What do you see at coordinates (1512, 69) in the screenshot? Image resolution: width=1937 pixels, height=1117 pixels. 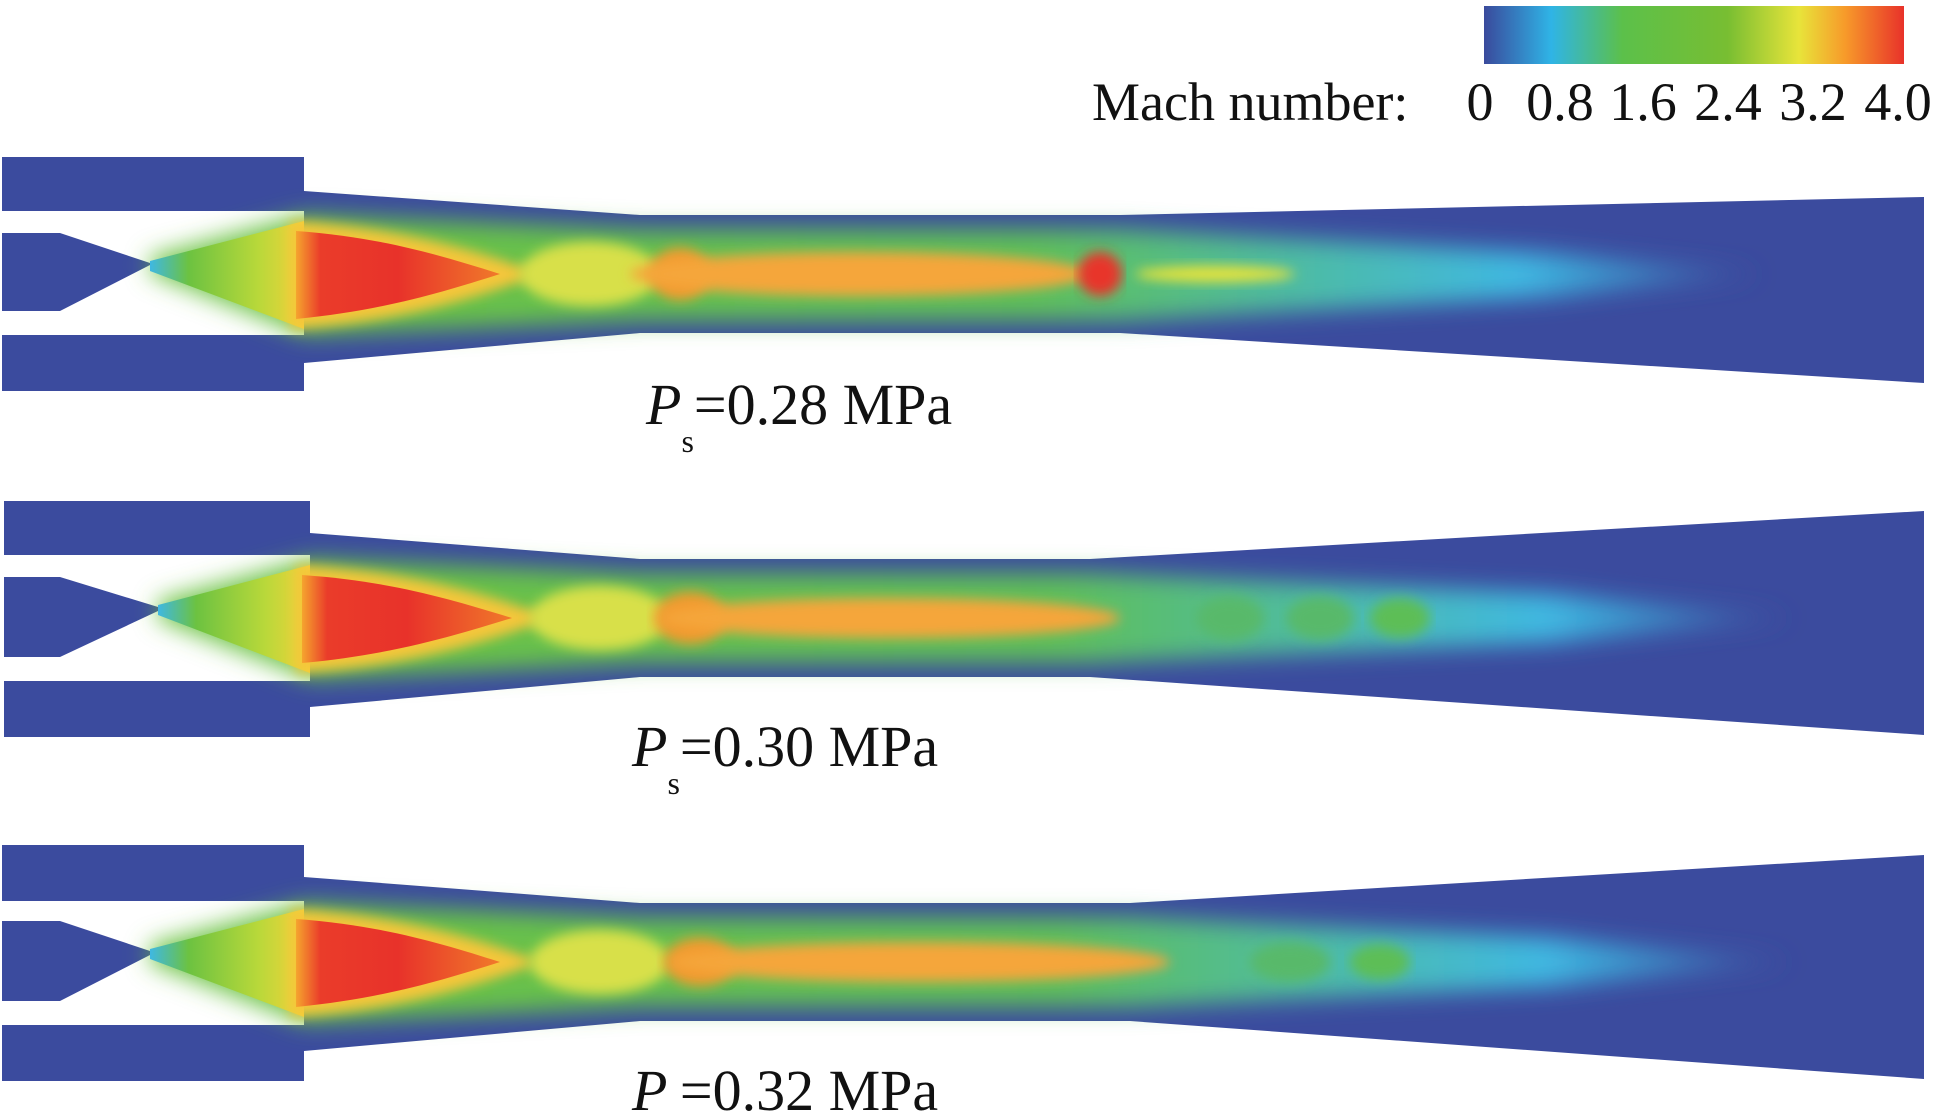 I see `colorbar-legend: Mach number: 0 0.8 1.6 2.4 3.2 4.0` at bounding box center [1512, 69].